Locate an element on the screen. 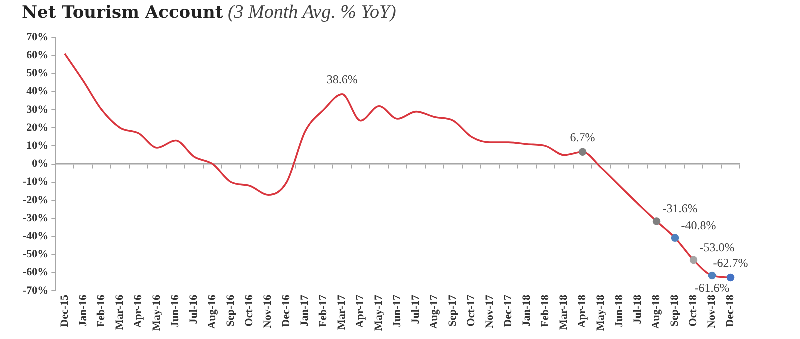 This screenshot has height=339, width=800. x-tick-label: Feb-17 is located at coordinates (324, 311).